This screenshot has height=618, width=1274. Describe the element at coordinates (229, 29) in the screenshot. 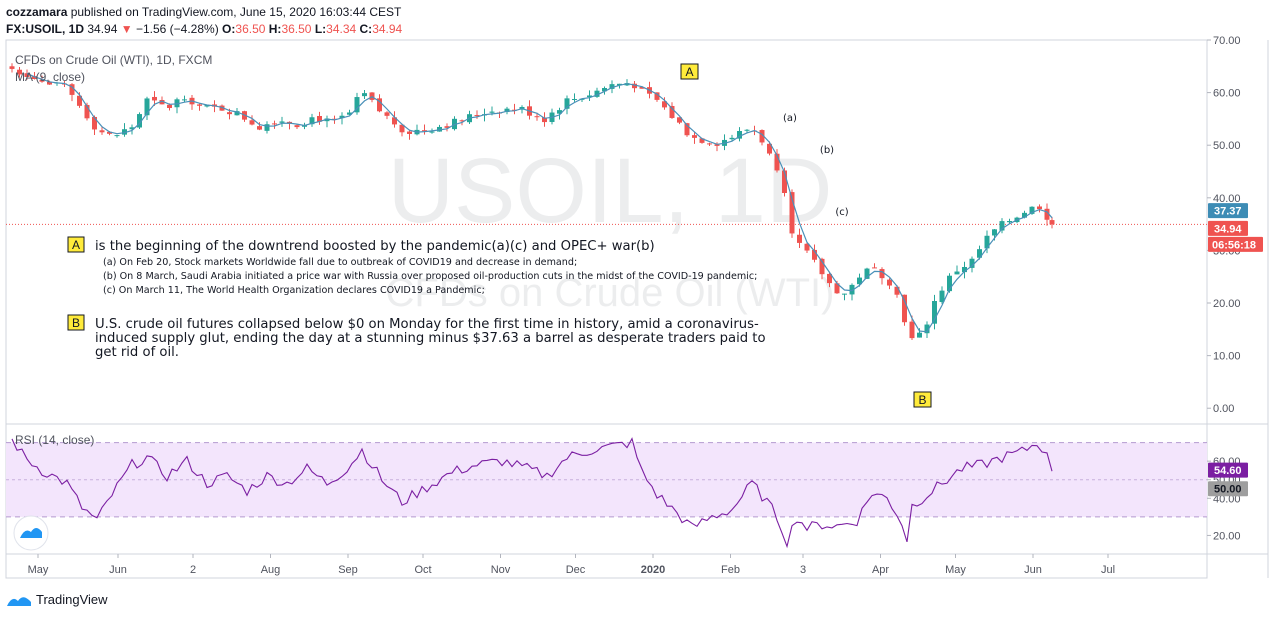

I see `open-label: O:` at that location.